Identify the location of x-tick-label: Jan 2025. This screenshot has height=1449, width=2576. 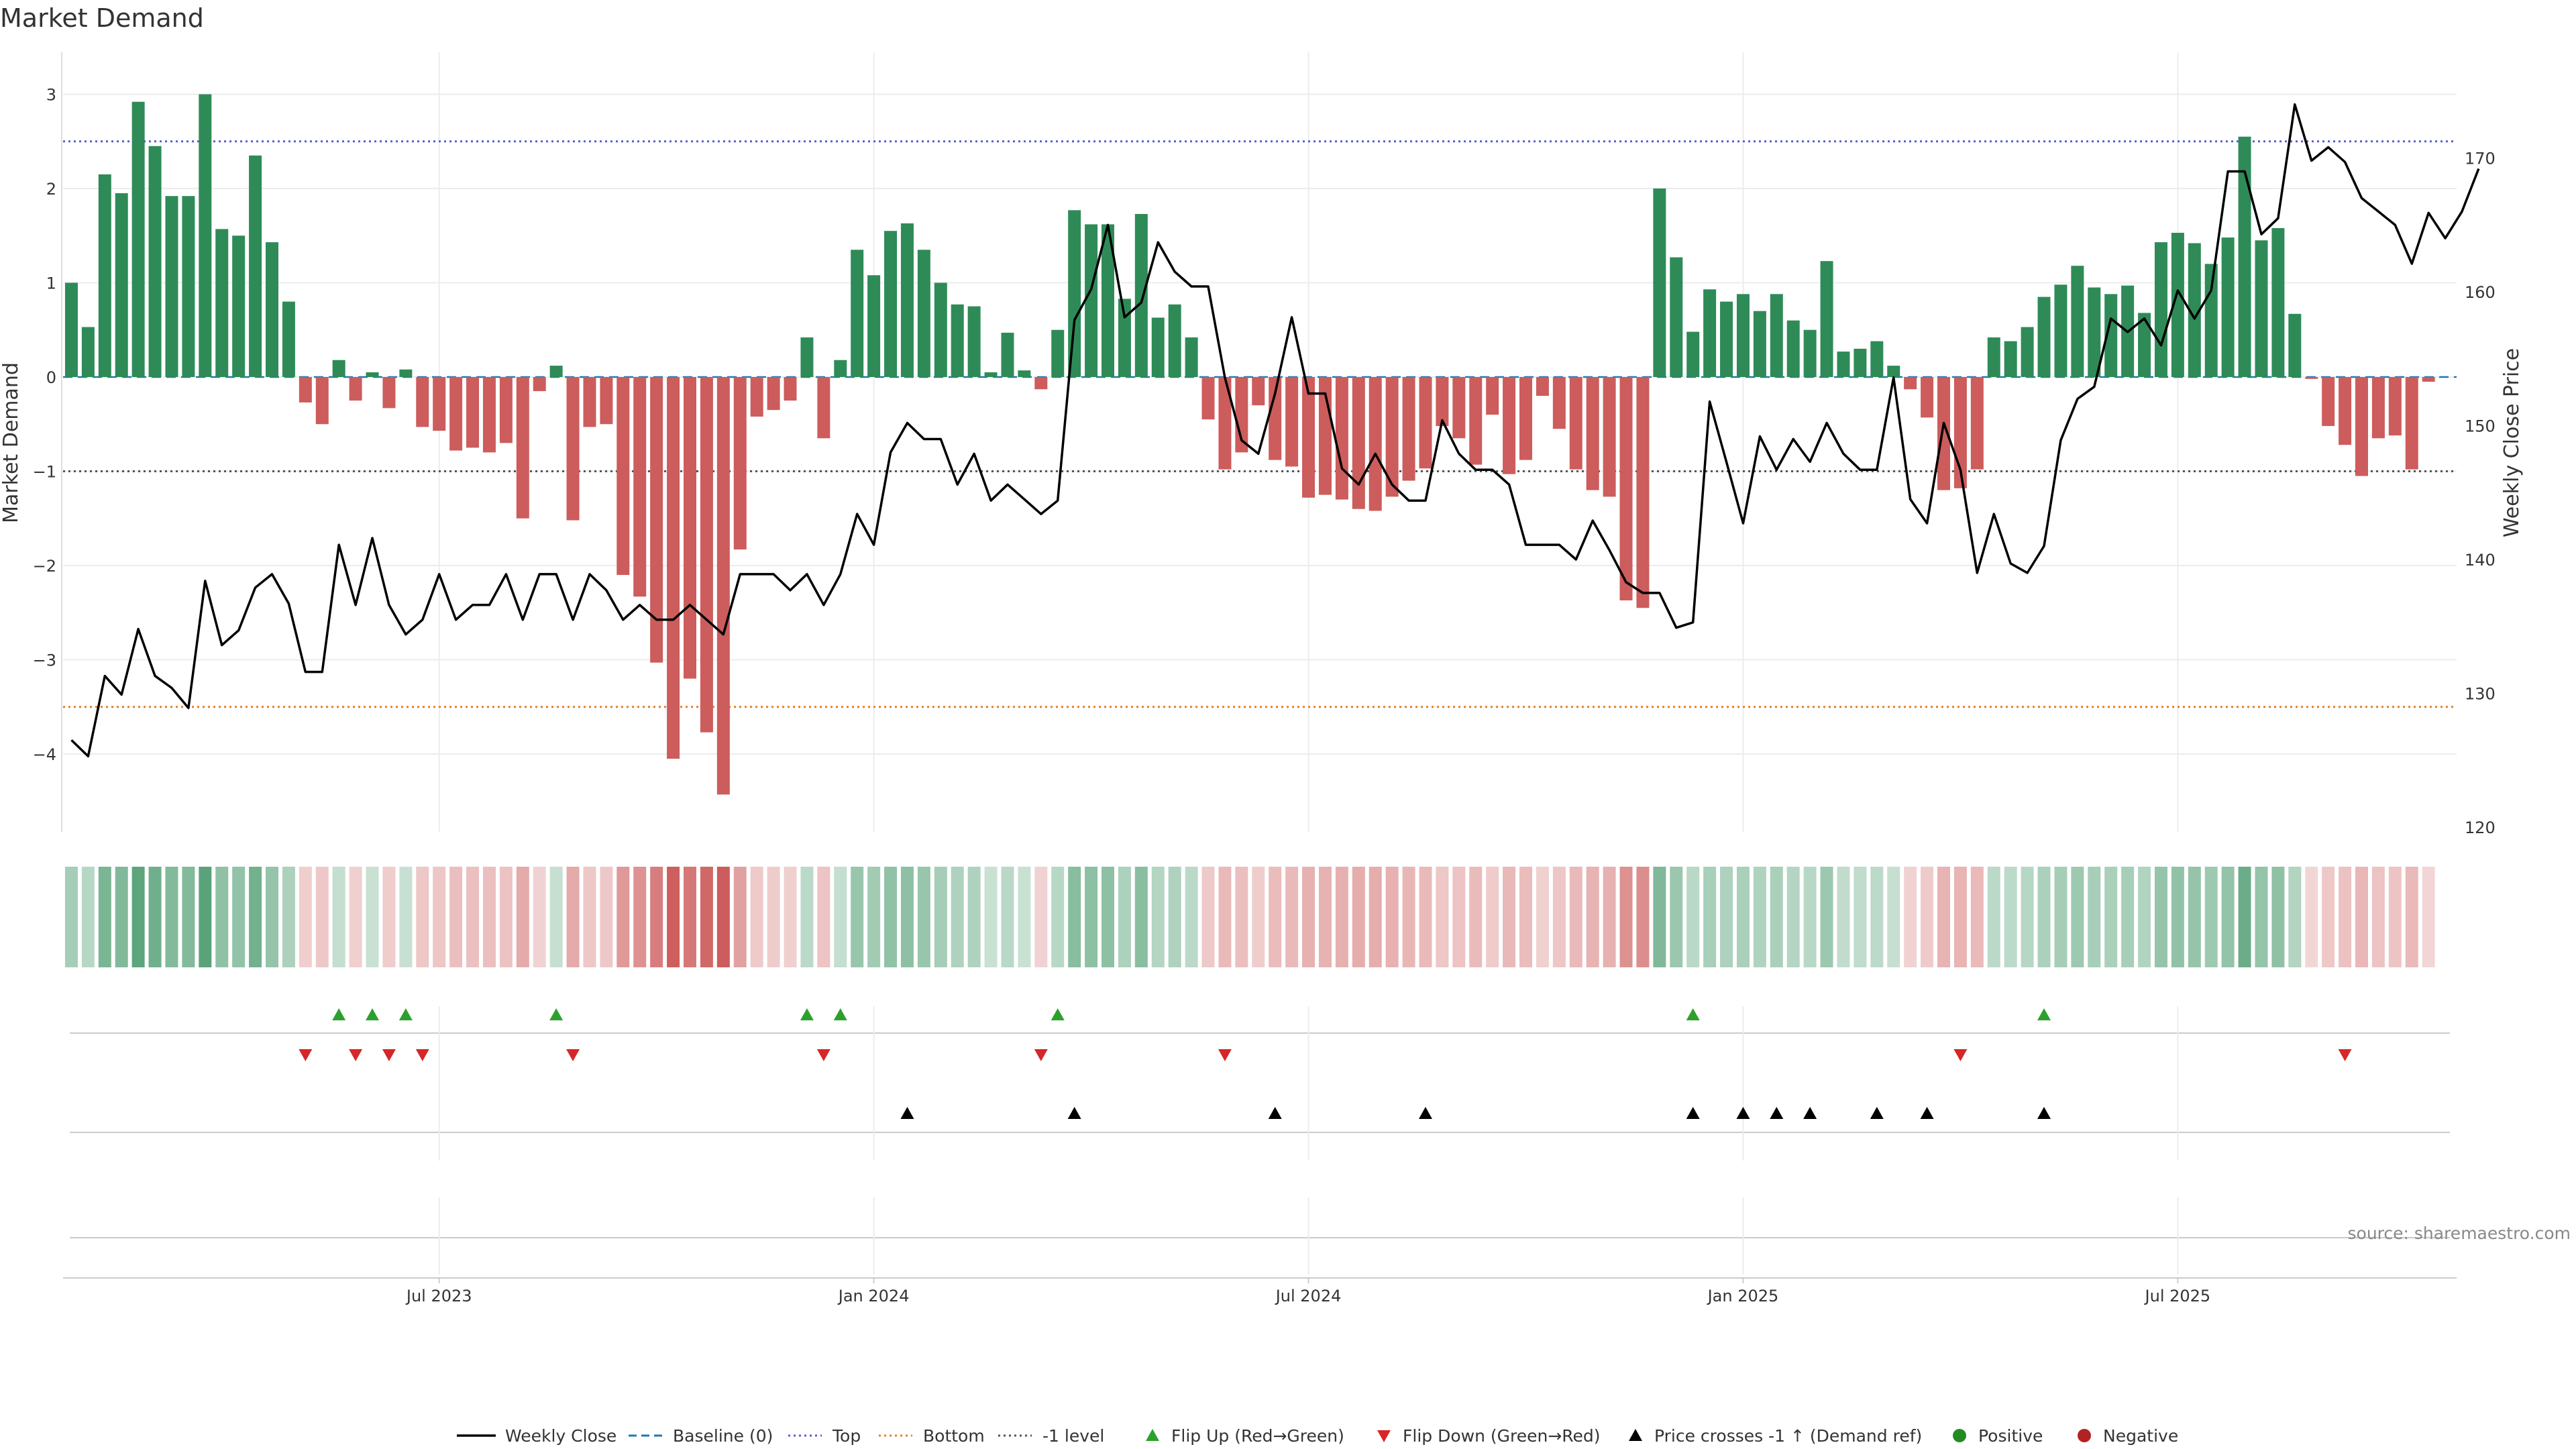
(1743, 1296).